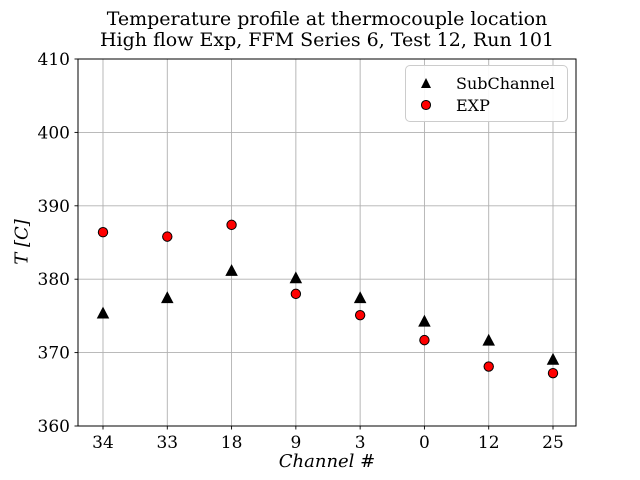  What do you see at coordinates (54, 427) in the screenshot?
I see `y-tick-label: 360` at bounding box center [54, 427].